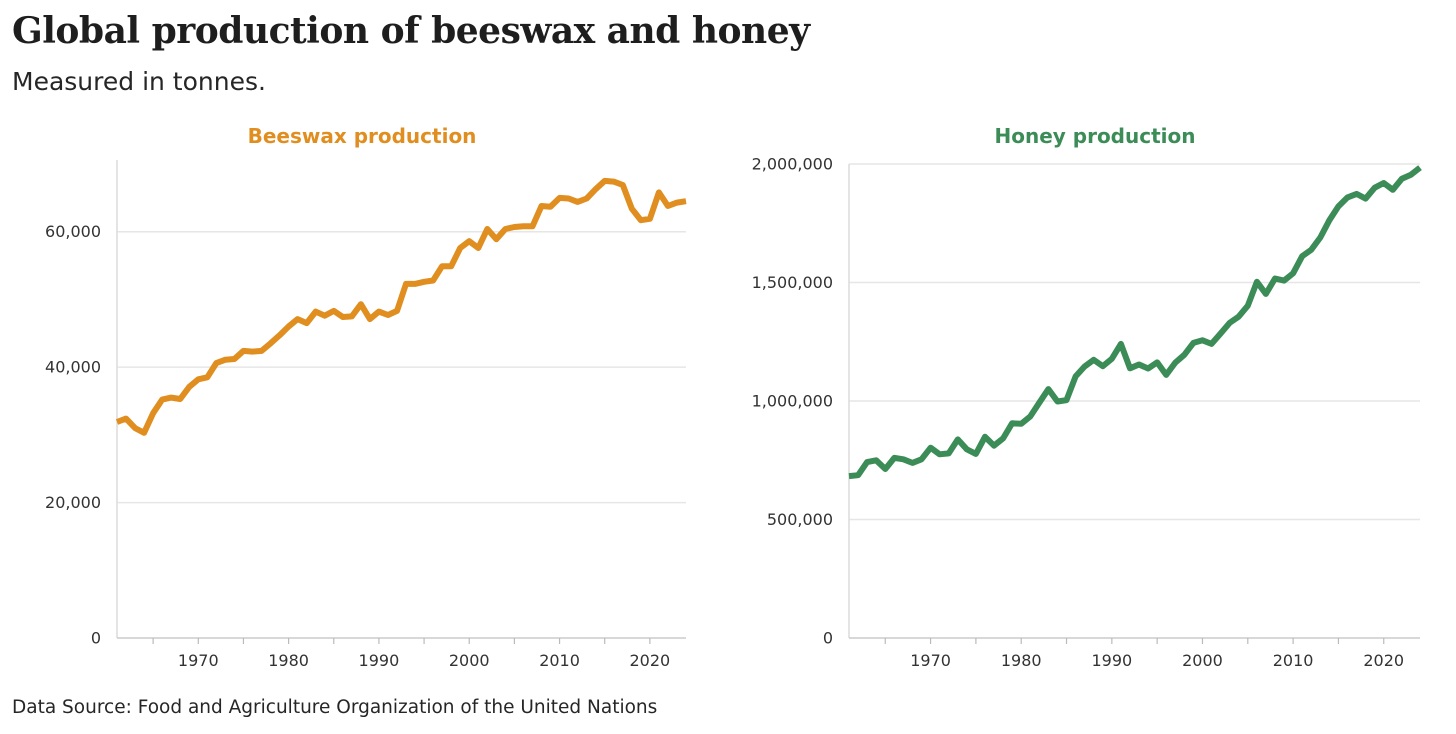 Image resolution: width=1456 pixels, height=734 pixels. I want to click on beeswax-x-tick-label: 2020, so click(650, 660).